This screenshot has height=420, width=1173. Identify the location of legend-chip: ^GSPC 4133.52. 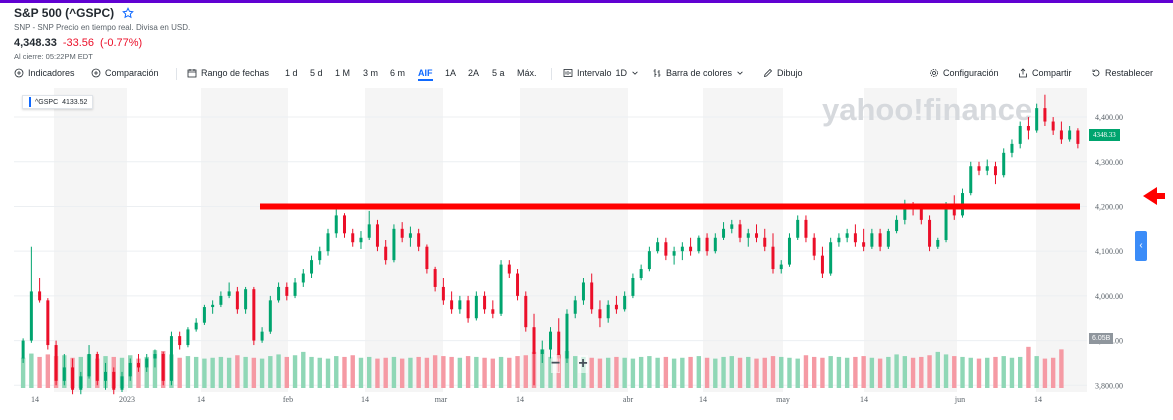
(58, 102).